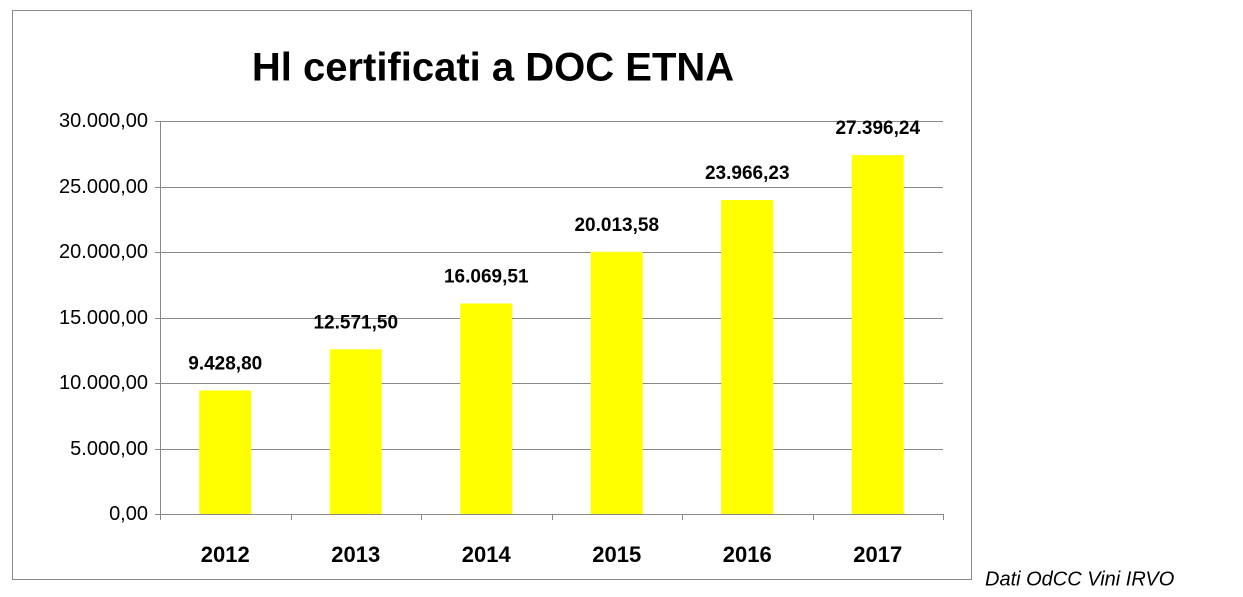  I want to click on source-note: Dati OdCC Vini IRVO, so click(1079, 579).